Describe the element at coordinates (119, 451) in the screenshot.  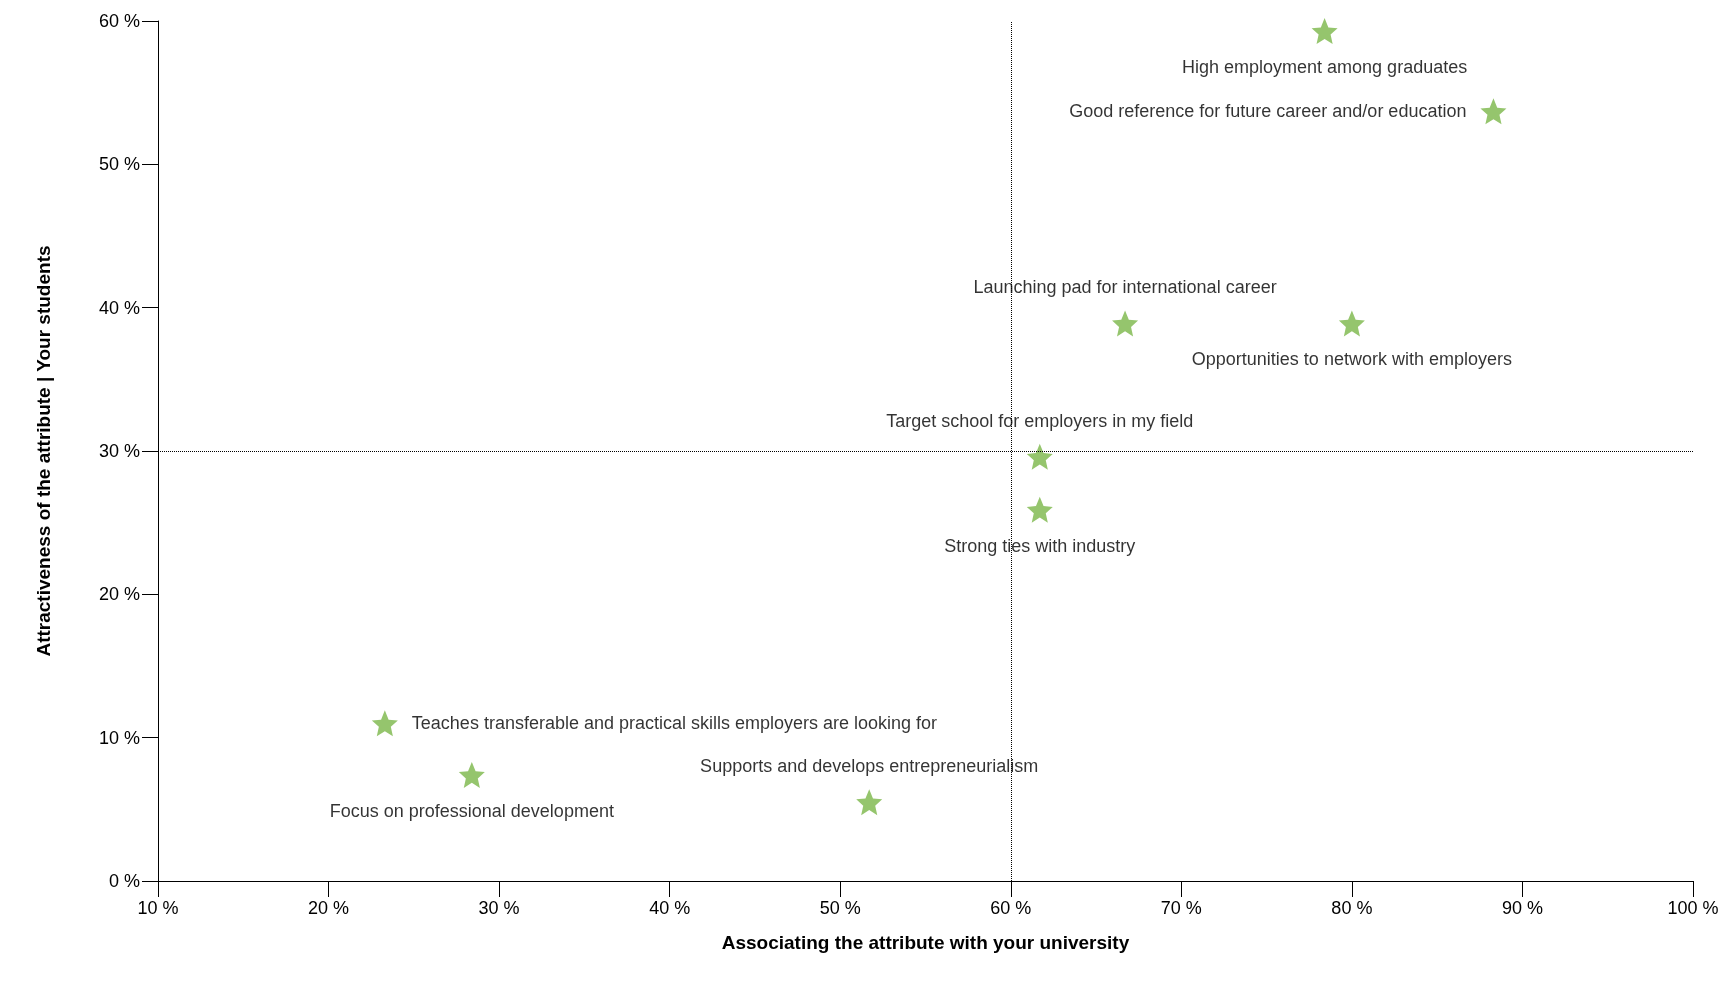
I see `y-tick-label: 30 %` at that location.